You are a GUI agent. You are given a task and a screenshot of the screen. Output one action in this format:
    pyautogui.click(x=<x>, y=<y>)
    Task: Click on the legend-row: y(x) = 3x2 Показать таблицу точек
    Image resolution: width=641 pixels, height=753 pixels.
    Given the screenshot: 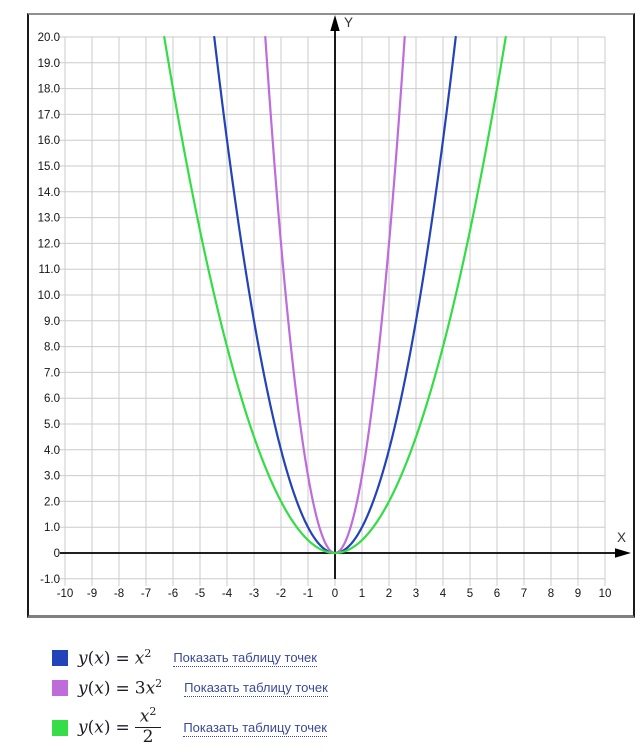 What is the action you would take?
    pyautogui.click(x=190, y=688)
    